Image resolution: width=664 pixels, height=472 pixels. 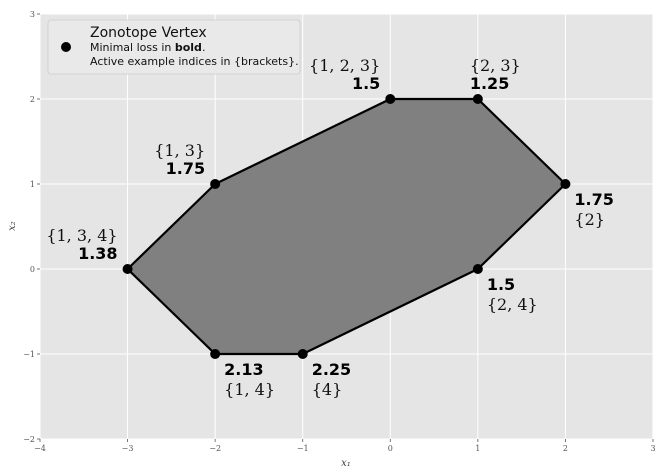 I want to click on x-tick-label: 2, so click(x=565, y=448).